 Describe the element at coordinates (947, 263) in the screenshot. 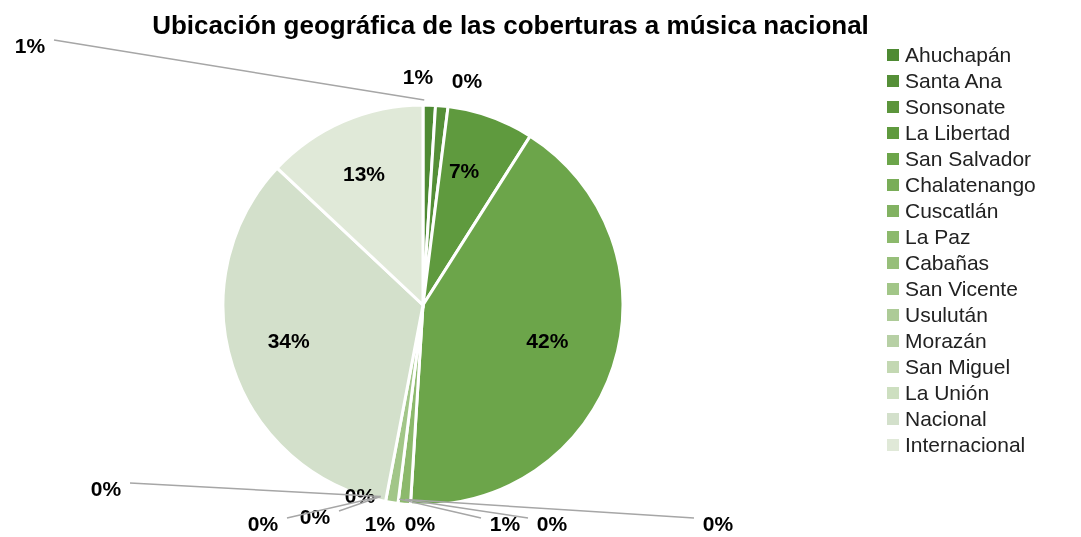

I see `legend-label: Cabañas` at that location.